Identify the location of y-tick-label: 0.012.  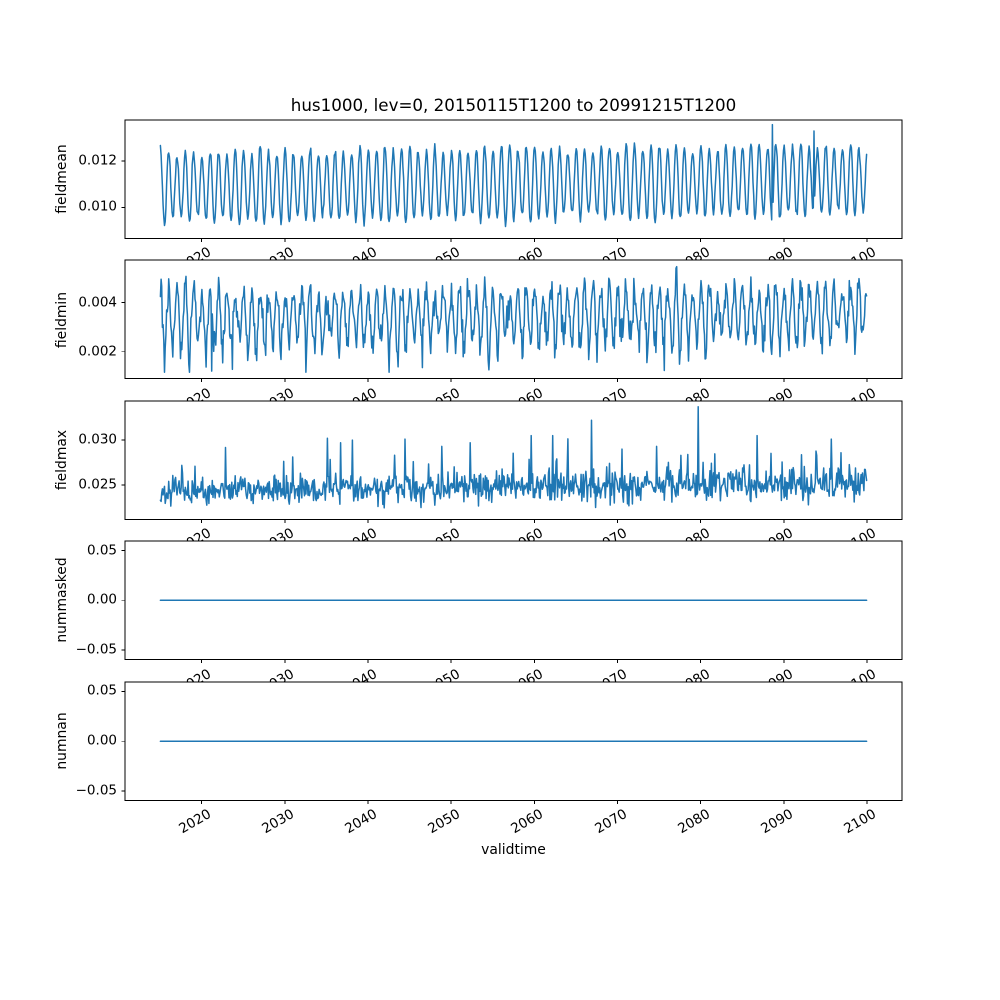
(97, 160).